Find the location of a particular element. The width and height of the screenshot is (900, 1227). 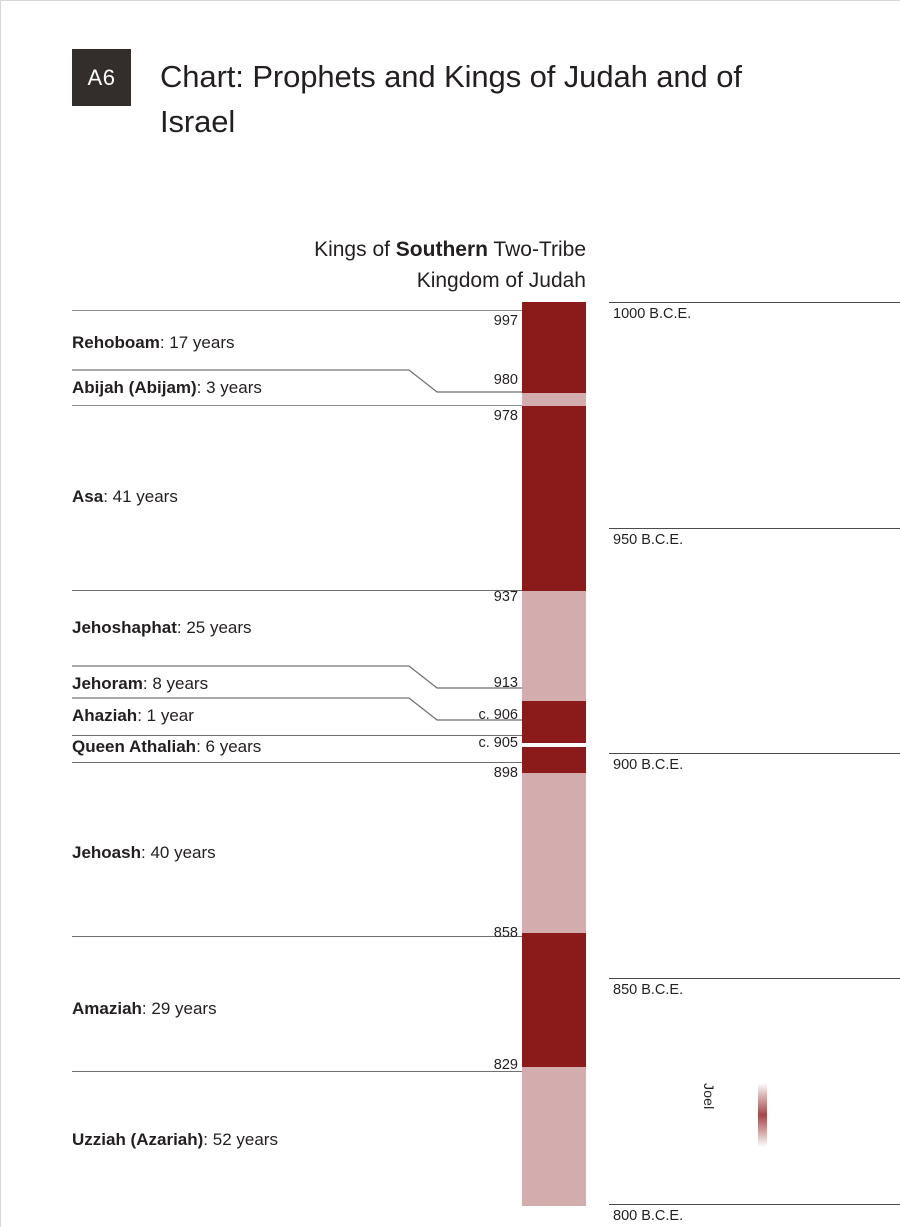

king-row-abijah: Abijah (Abijam): 3 years is located at coordinates (167, 388).